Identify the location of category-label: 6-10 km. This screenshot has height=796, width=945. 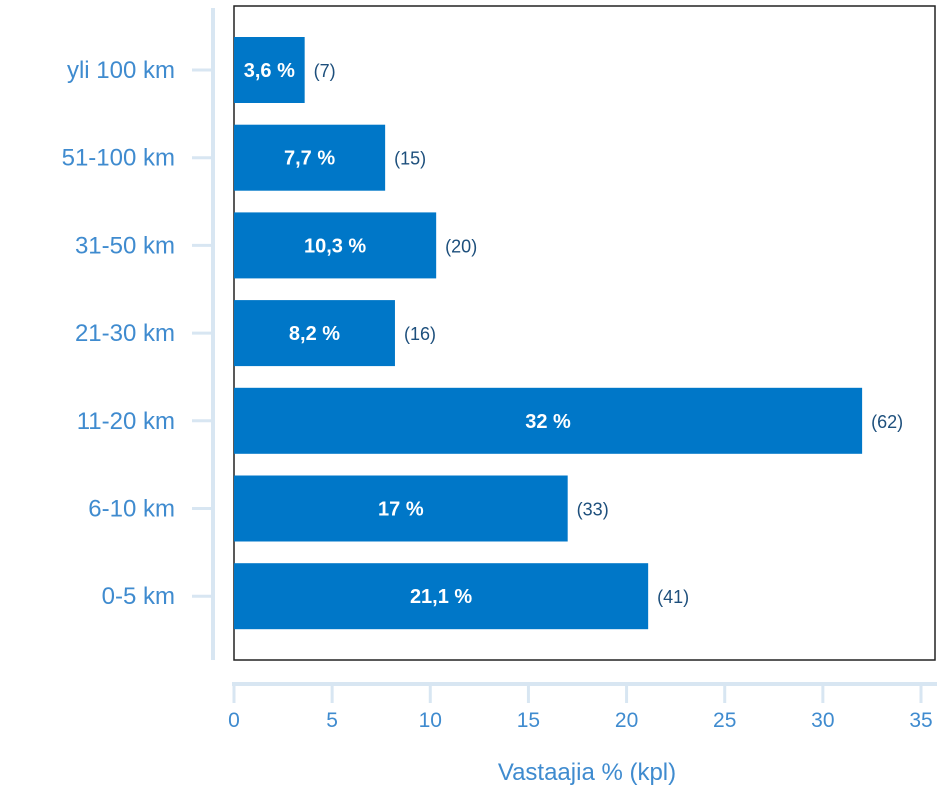
(131, 509).